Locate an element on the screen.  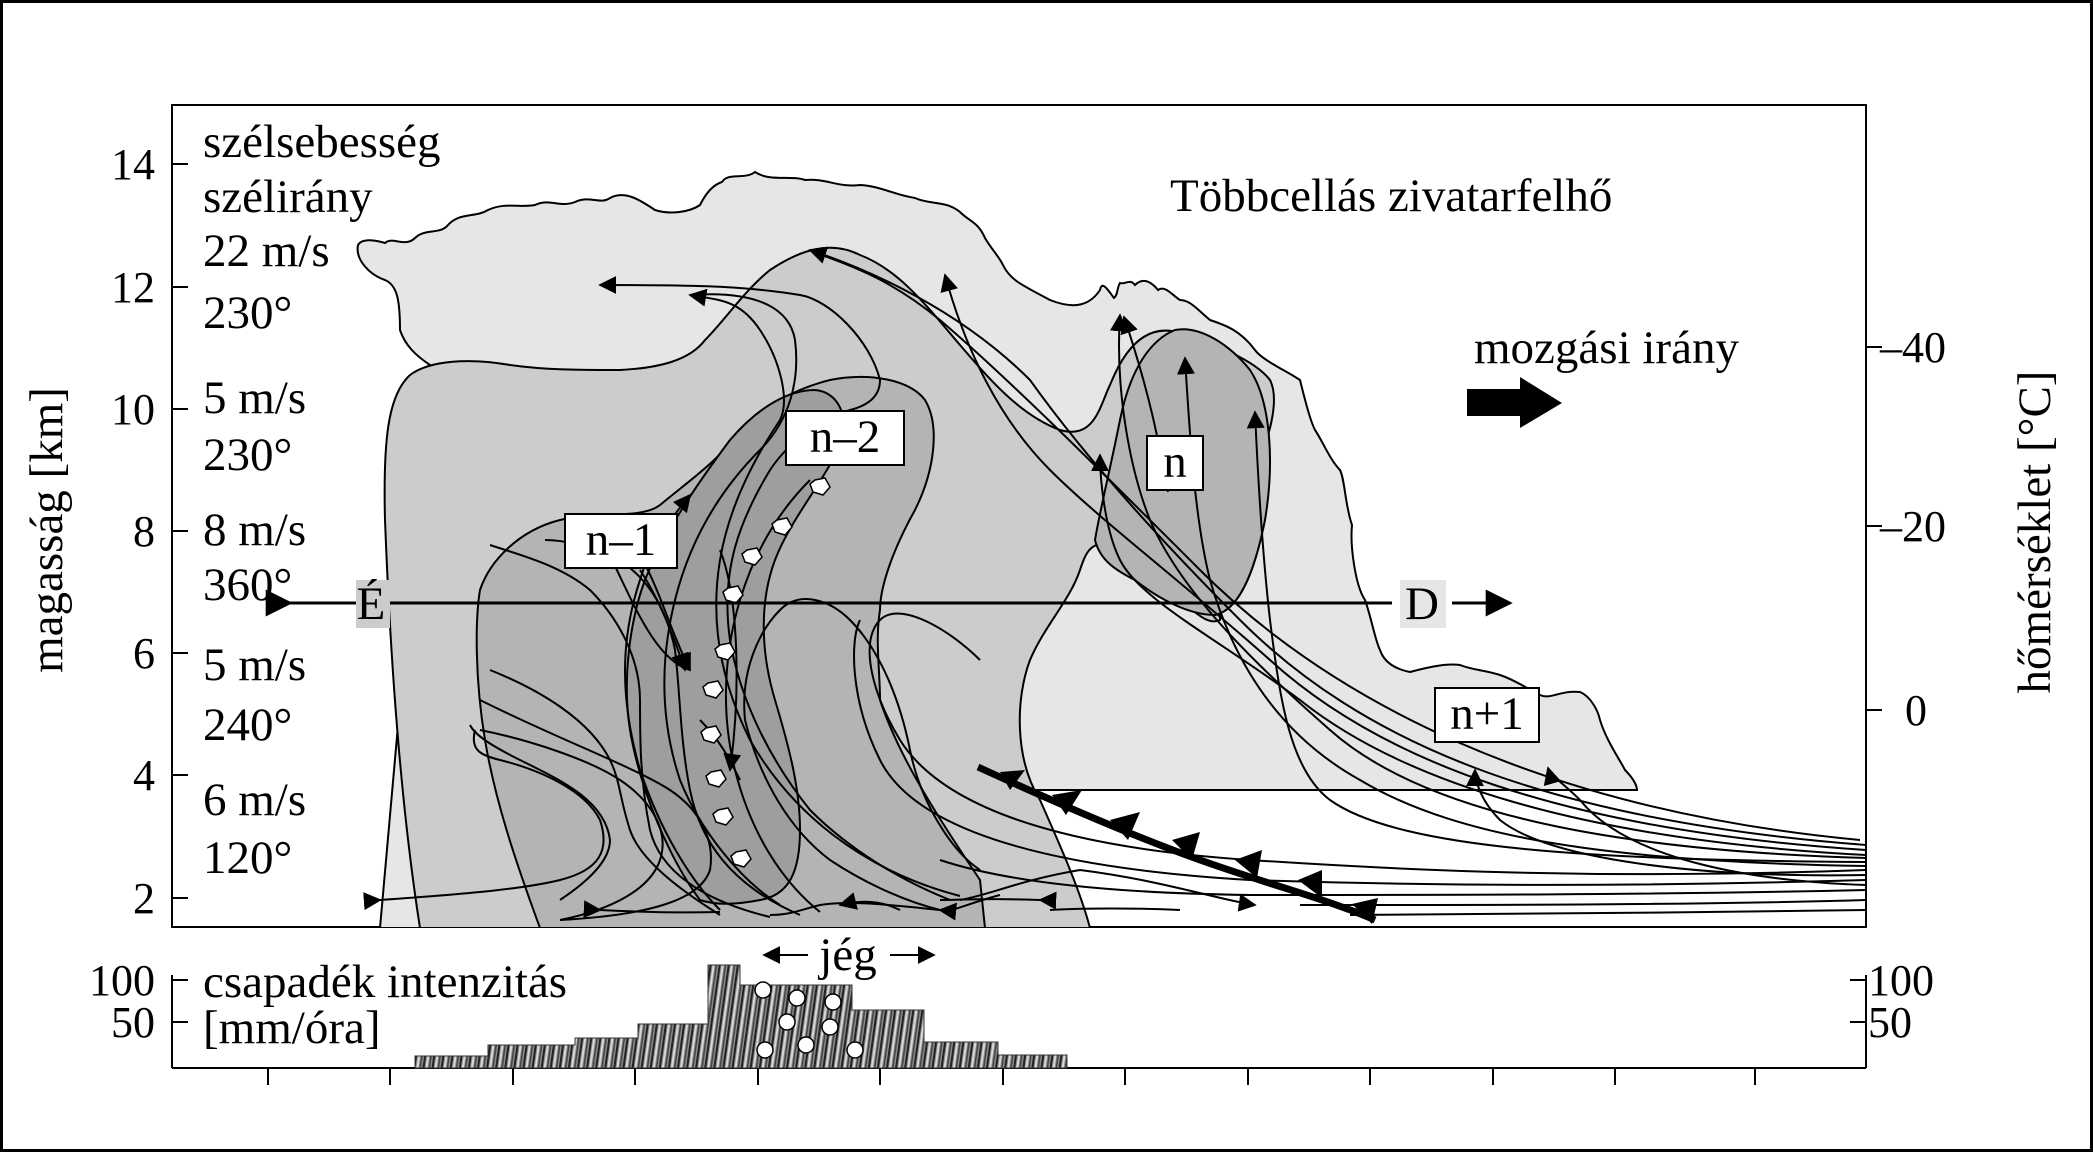
precip-label-line2: [mm/óra] is located at coordinates (292, 1028).